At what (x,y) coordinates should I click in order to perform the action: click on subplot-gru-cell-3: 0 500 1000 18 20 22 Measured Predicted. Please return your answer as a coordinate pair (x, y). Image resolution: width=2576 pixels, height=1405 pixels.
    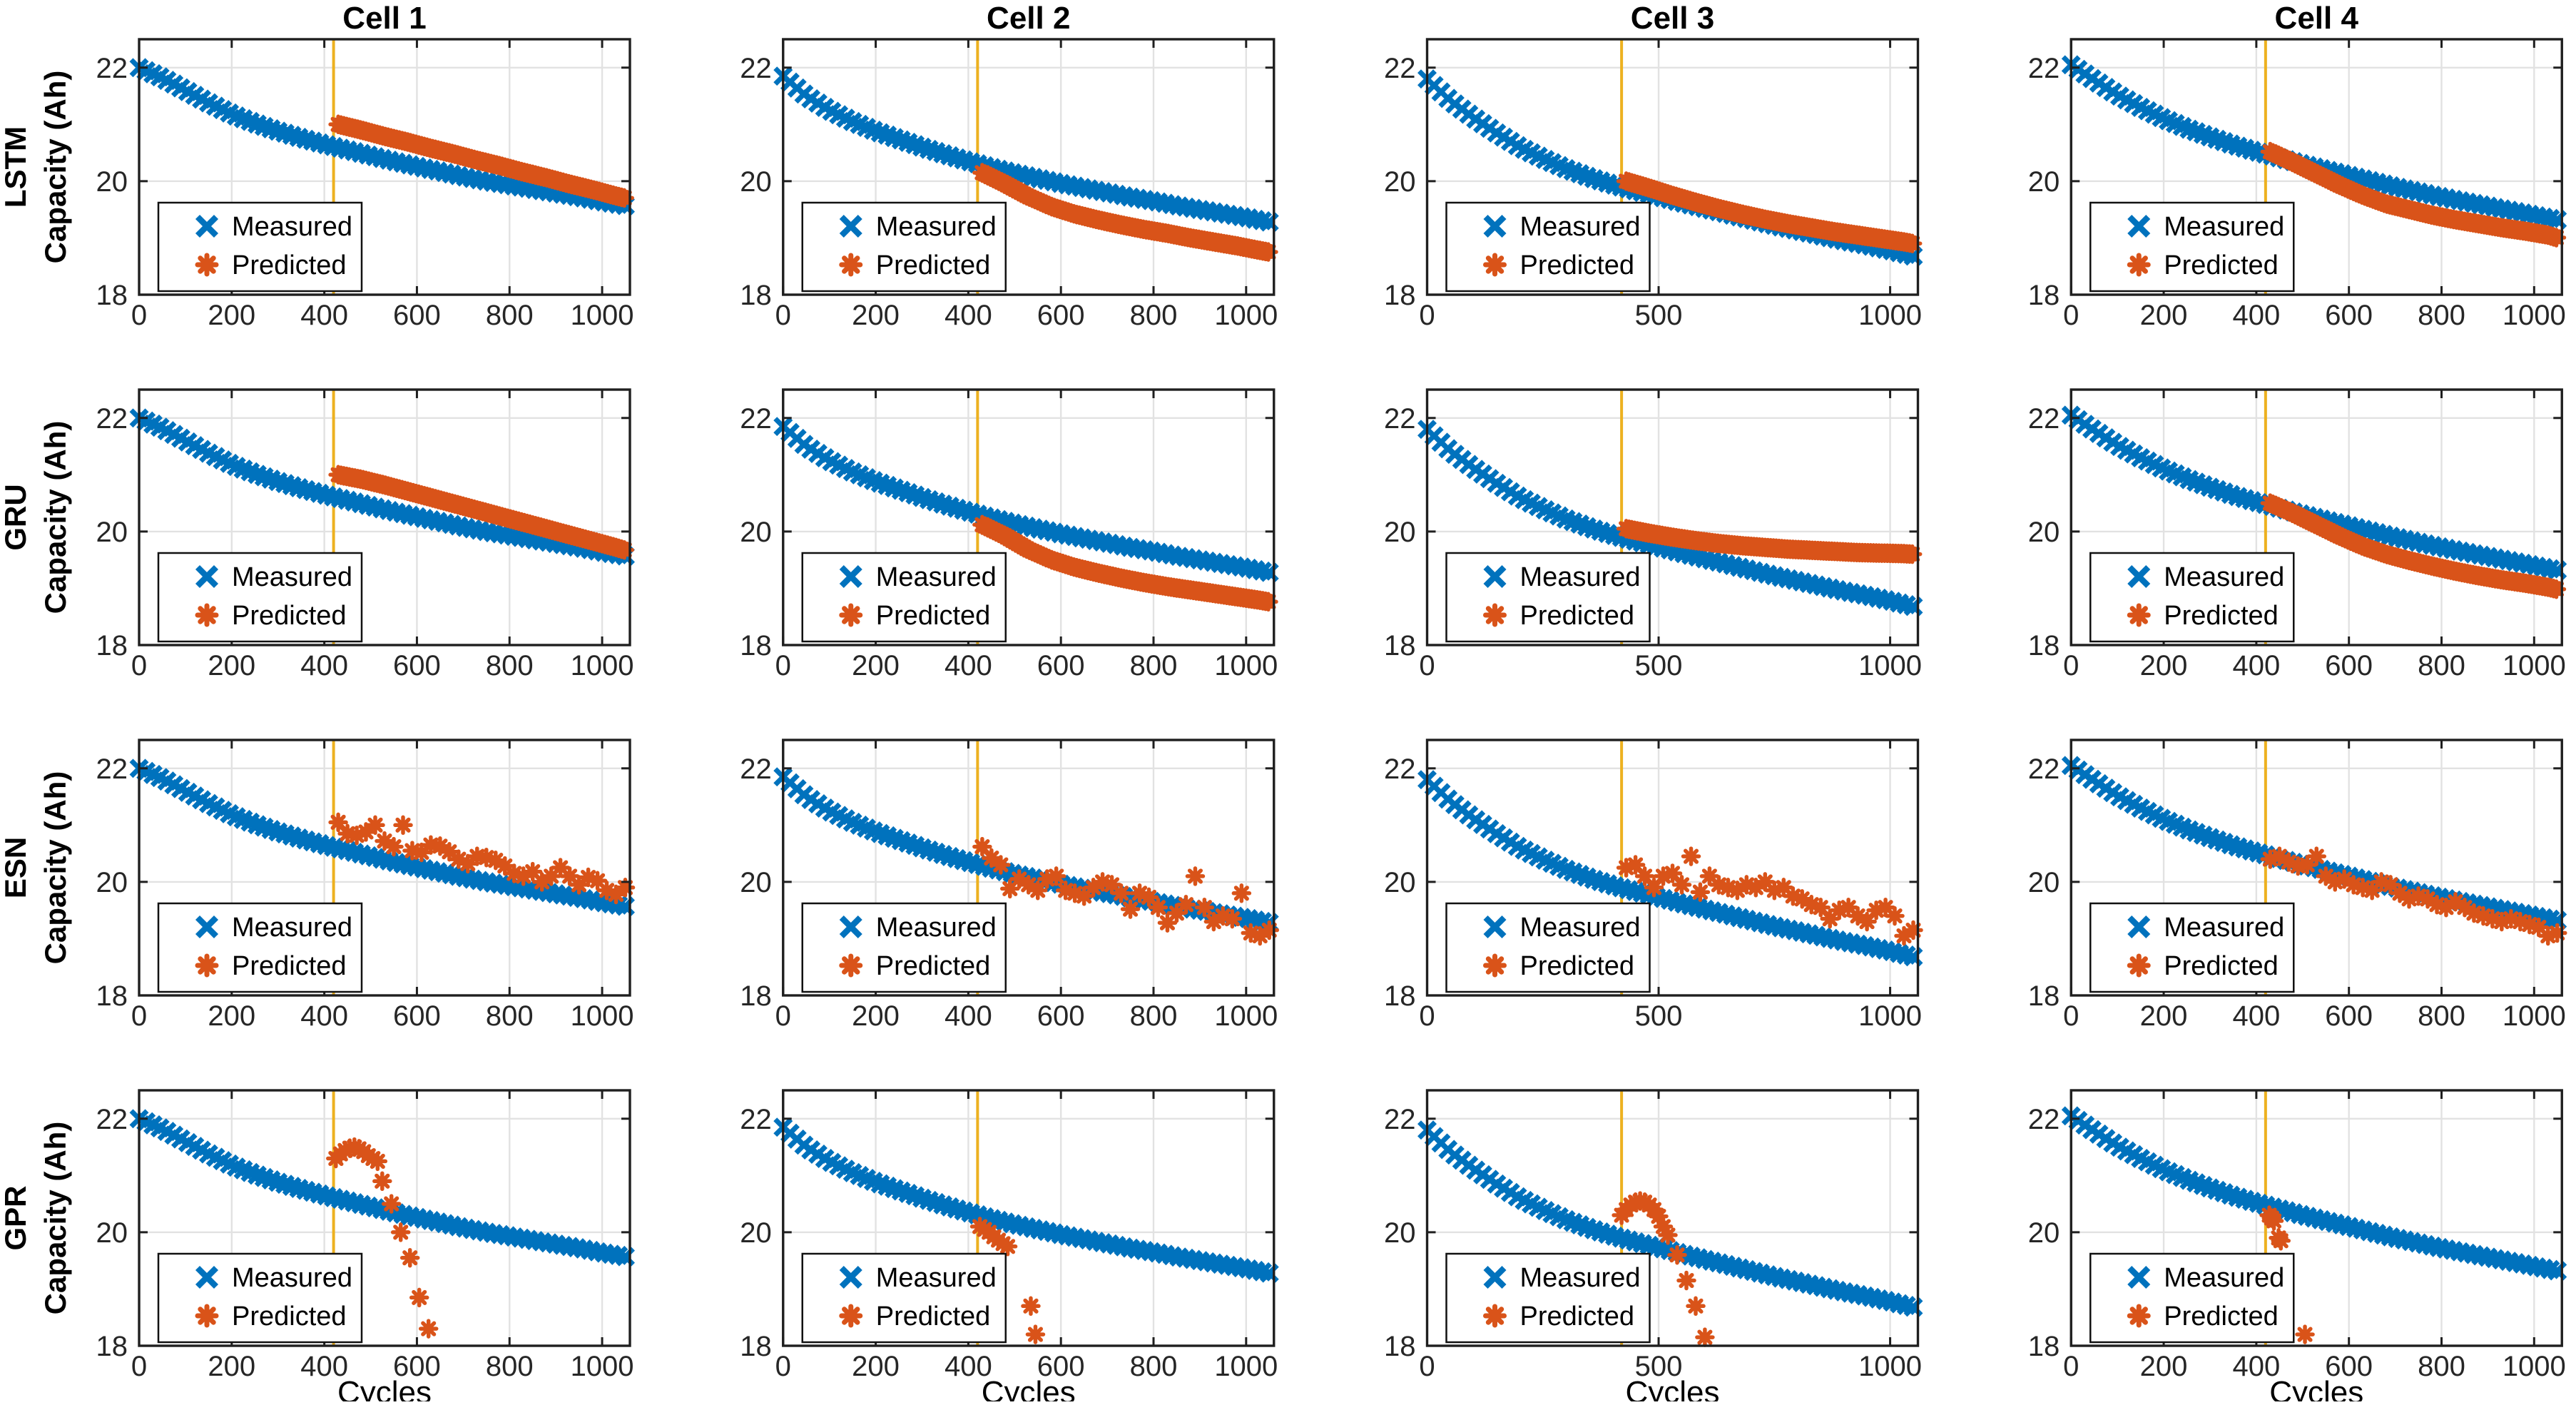
    Looking at the image, I should click on (1653, 534).